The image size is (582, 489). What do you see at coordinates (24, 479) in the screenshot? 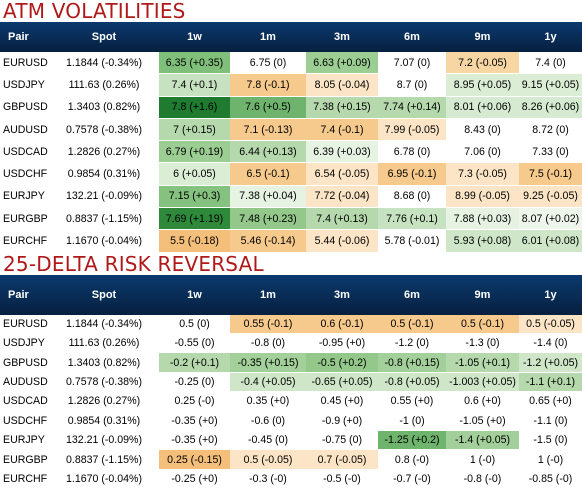
I see `pair-cell: EURCHF` at bounding box center [24, 479].